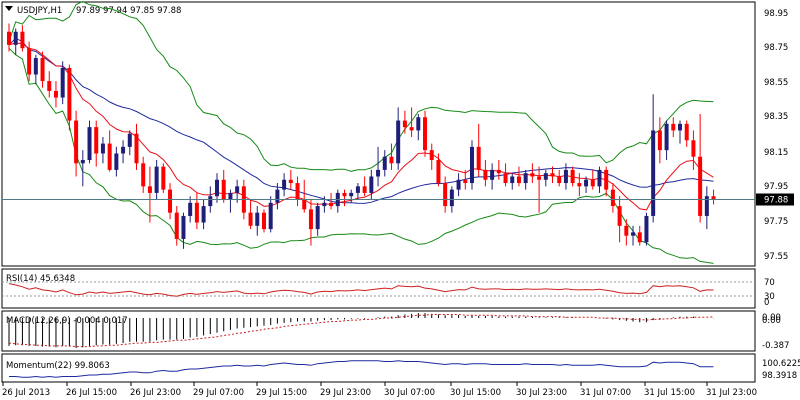 The width and height of the screenshot is (800, 400). I want to click on price-tick: 98.15, so click(776, 153).